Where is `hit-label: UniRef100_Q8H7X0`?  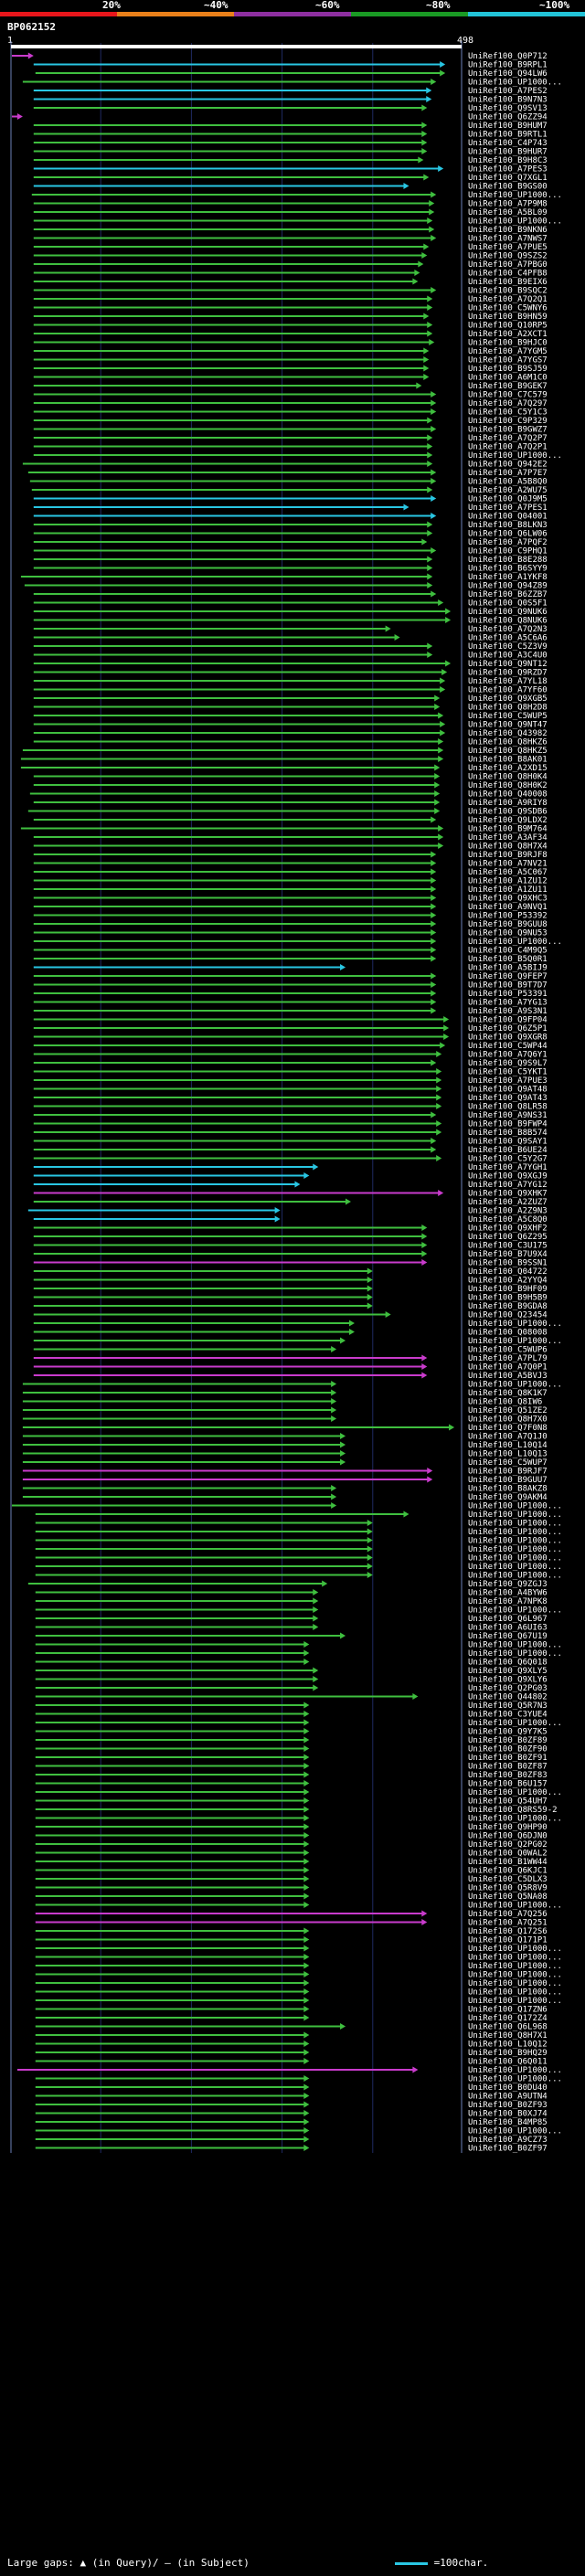 hit-label: UniRef100_Q8H7X0 is located at coordinates (508, 1420).